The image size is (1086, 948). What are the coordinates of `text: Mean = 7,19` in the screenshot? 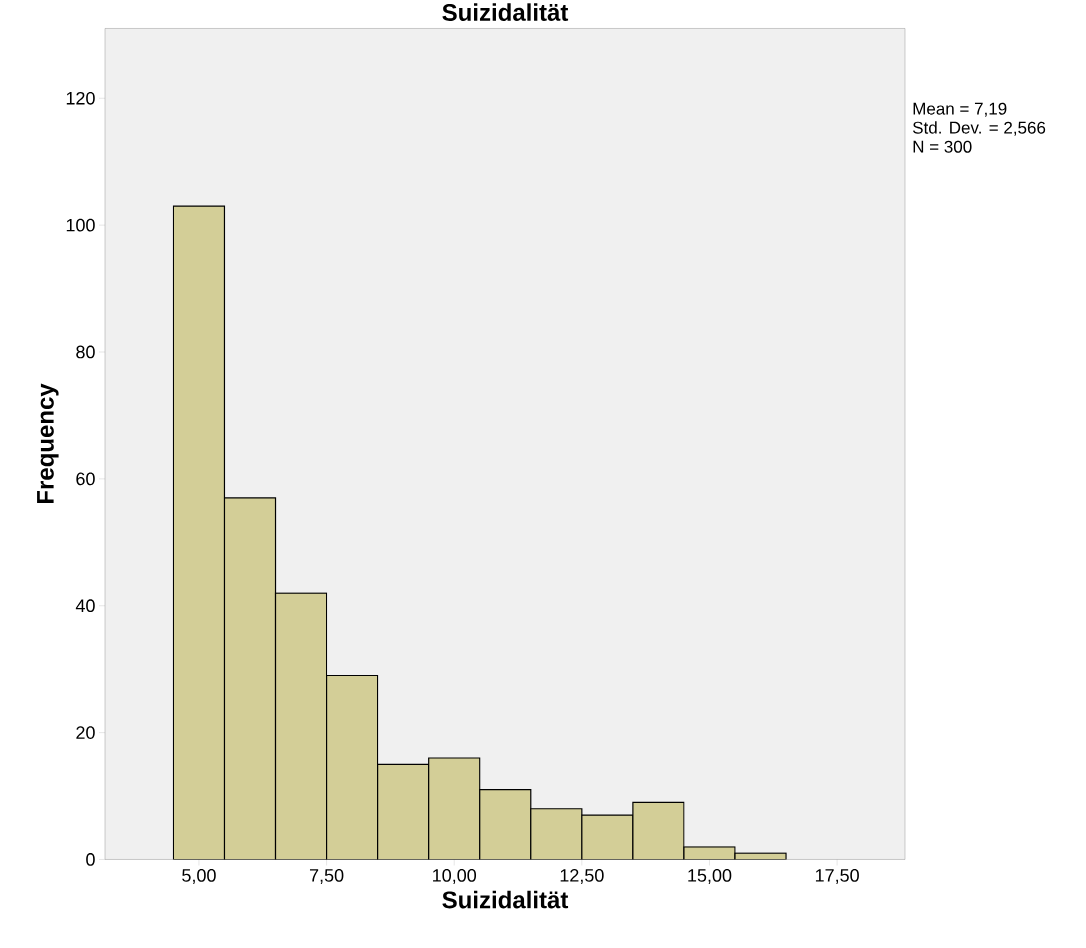 It's located at (960, 109).